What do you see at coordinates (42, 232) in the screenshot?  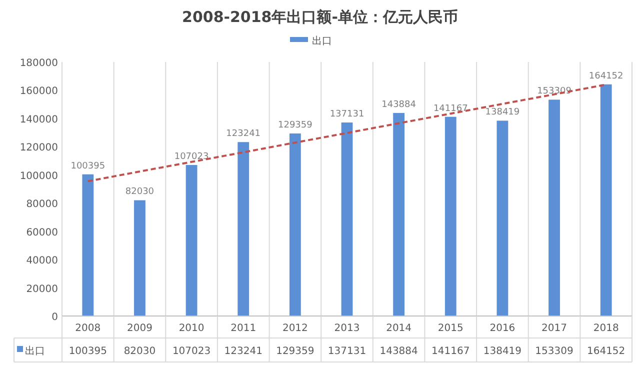 I see `y-tick-label: 60000` at bounding box center [42, 232].